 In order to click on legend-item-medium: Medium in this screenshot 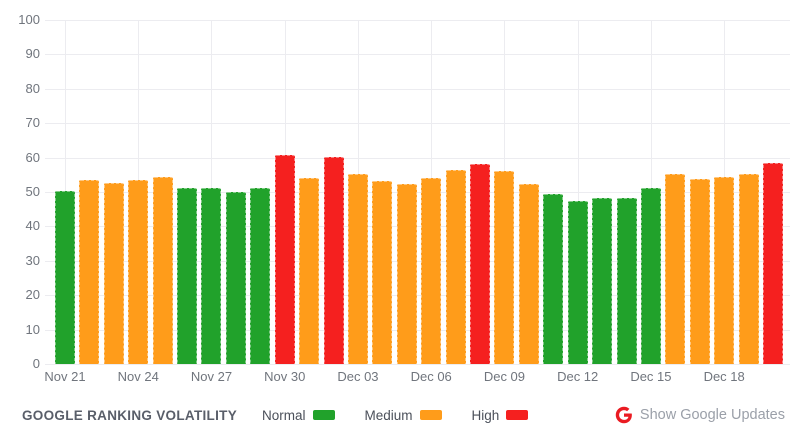, I will do `click(403, 415)`.